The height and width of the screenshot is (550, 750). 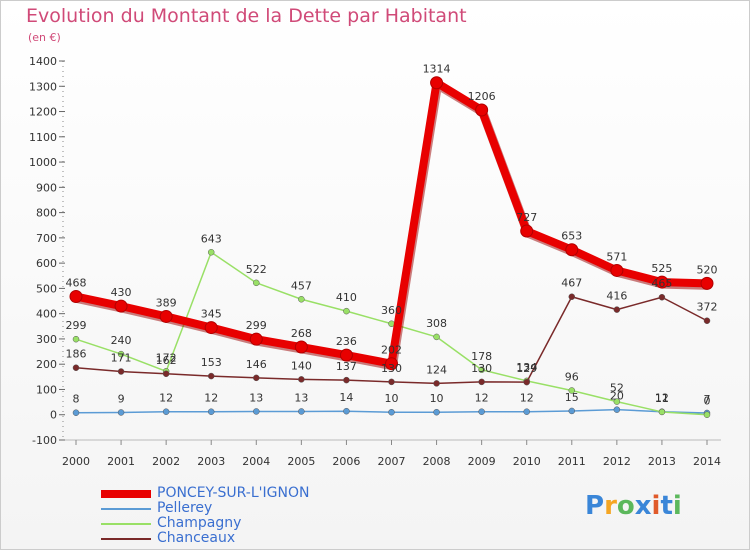 I want to click on x-tick-label: 2014, so click(x=707, y=461).